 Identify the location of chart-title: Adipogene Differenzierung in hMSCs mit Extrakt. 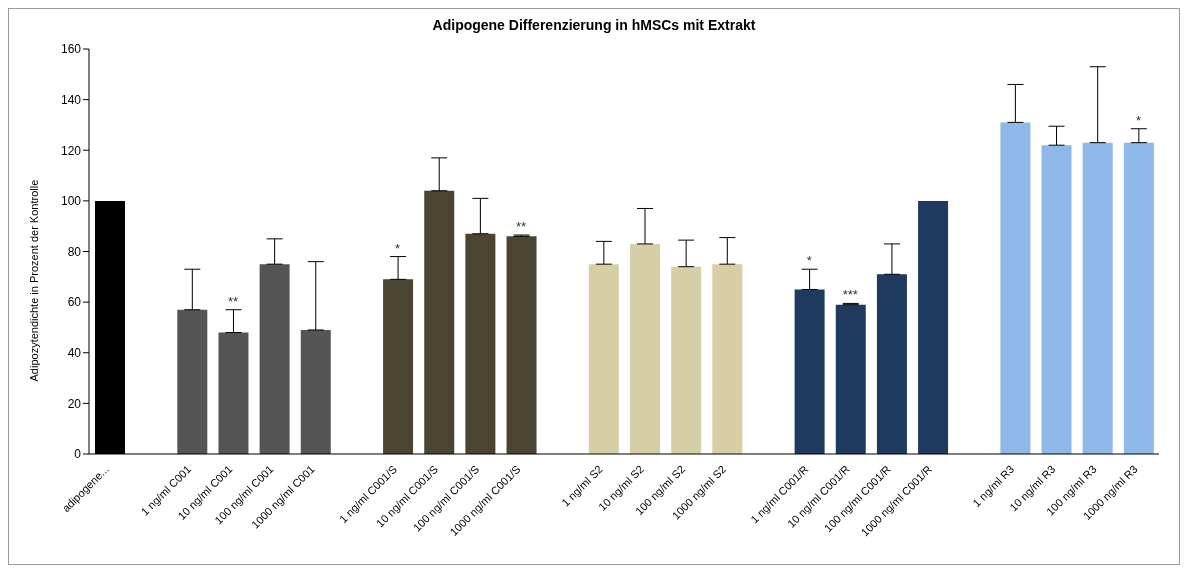
(594, 25).